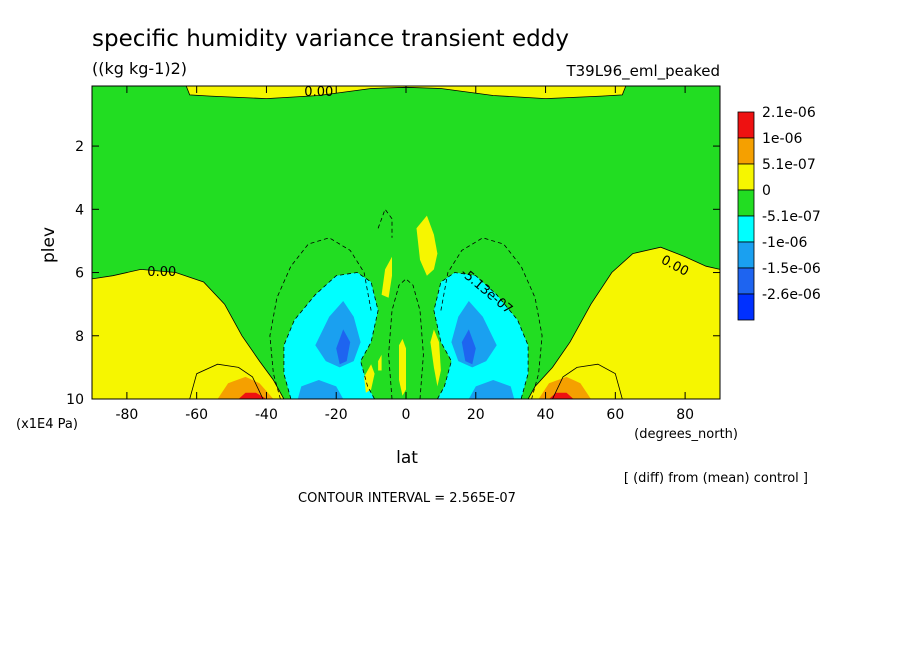 This screenshot has width=904, height=654. What do you see at coordinates (615, 415) in the screenshot?
I see `x-tick-label: 60` at bounding box center [615, 415].